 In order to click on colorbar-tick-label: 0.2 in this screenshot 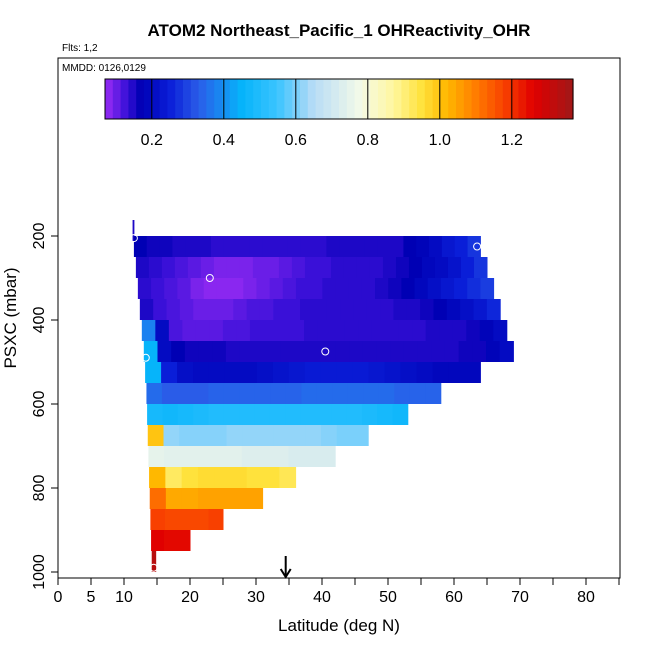, I will do `click(152, 140)`.